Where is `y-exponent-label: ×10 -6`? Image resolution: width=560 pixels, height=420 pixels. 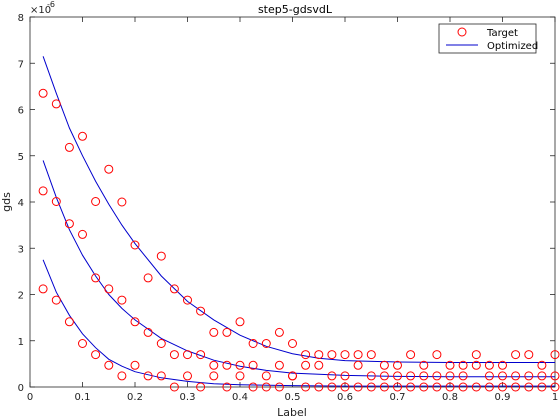 y-exponent-label: ×10 -6 is located at coordinates (42, 8).